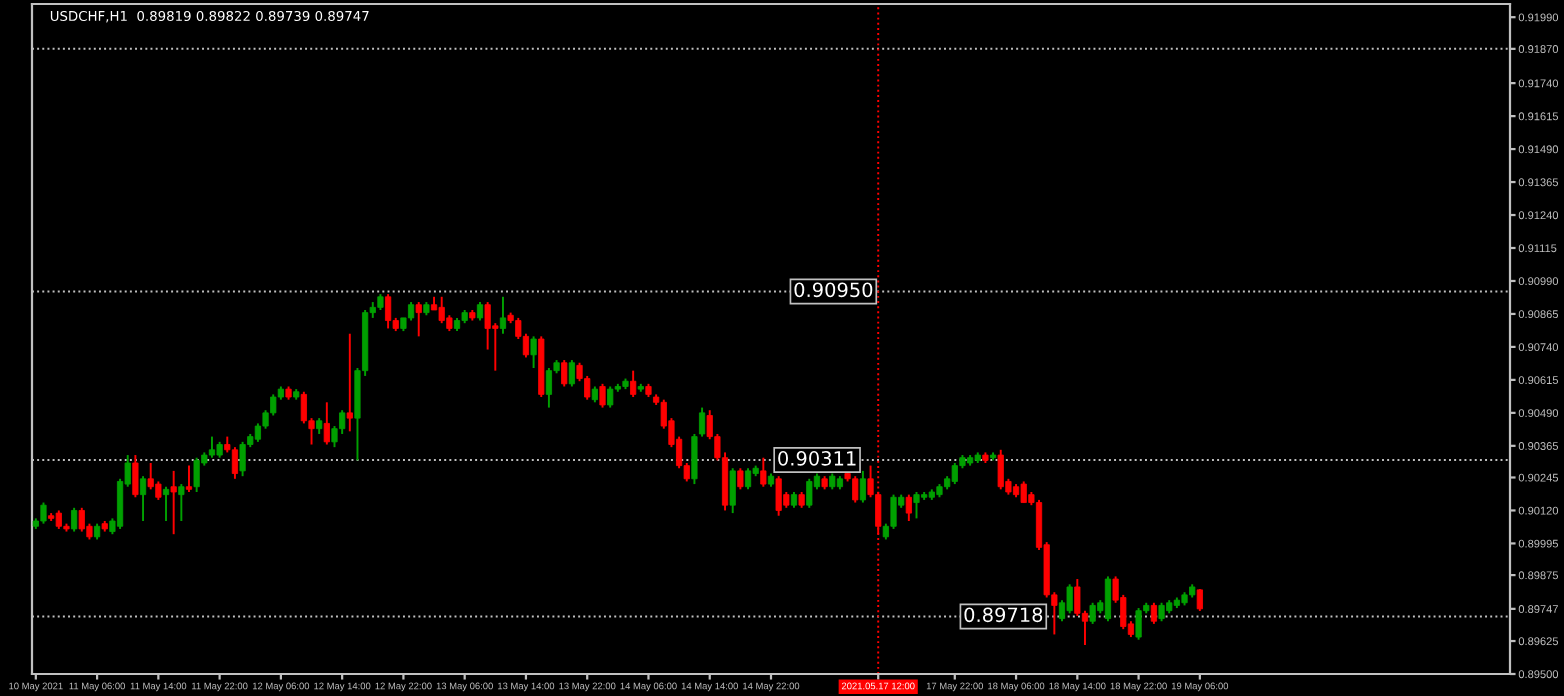  What do you see at coordinates (817, 458) in the screenshot?
I see `ref-line-label: 0.90311` at bounding box center [817, 458].